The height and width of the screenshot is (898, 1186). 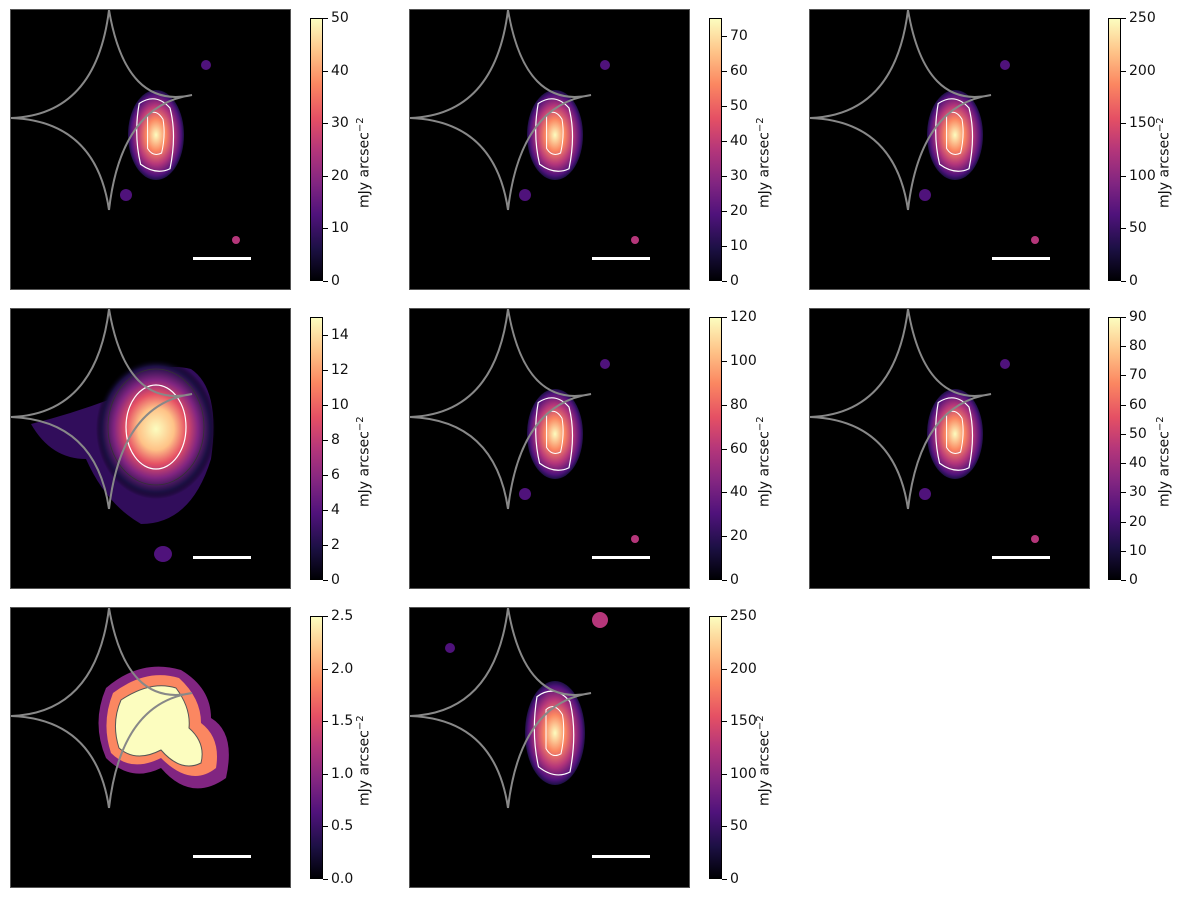 What do you see at coordinates (743, 317) in the screenshot?
I see `colorbar-tick-label: 120` at bounding box center [743, 317].